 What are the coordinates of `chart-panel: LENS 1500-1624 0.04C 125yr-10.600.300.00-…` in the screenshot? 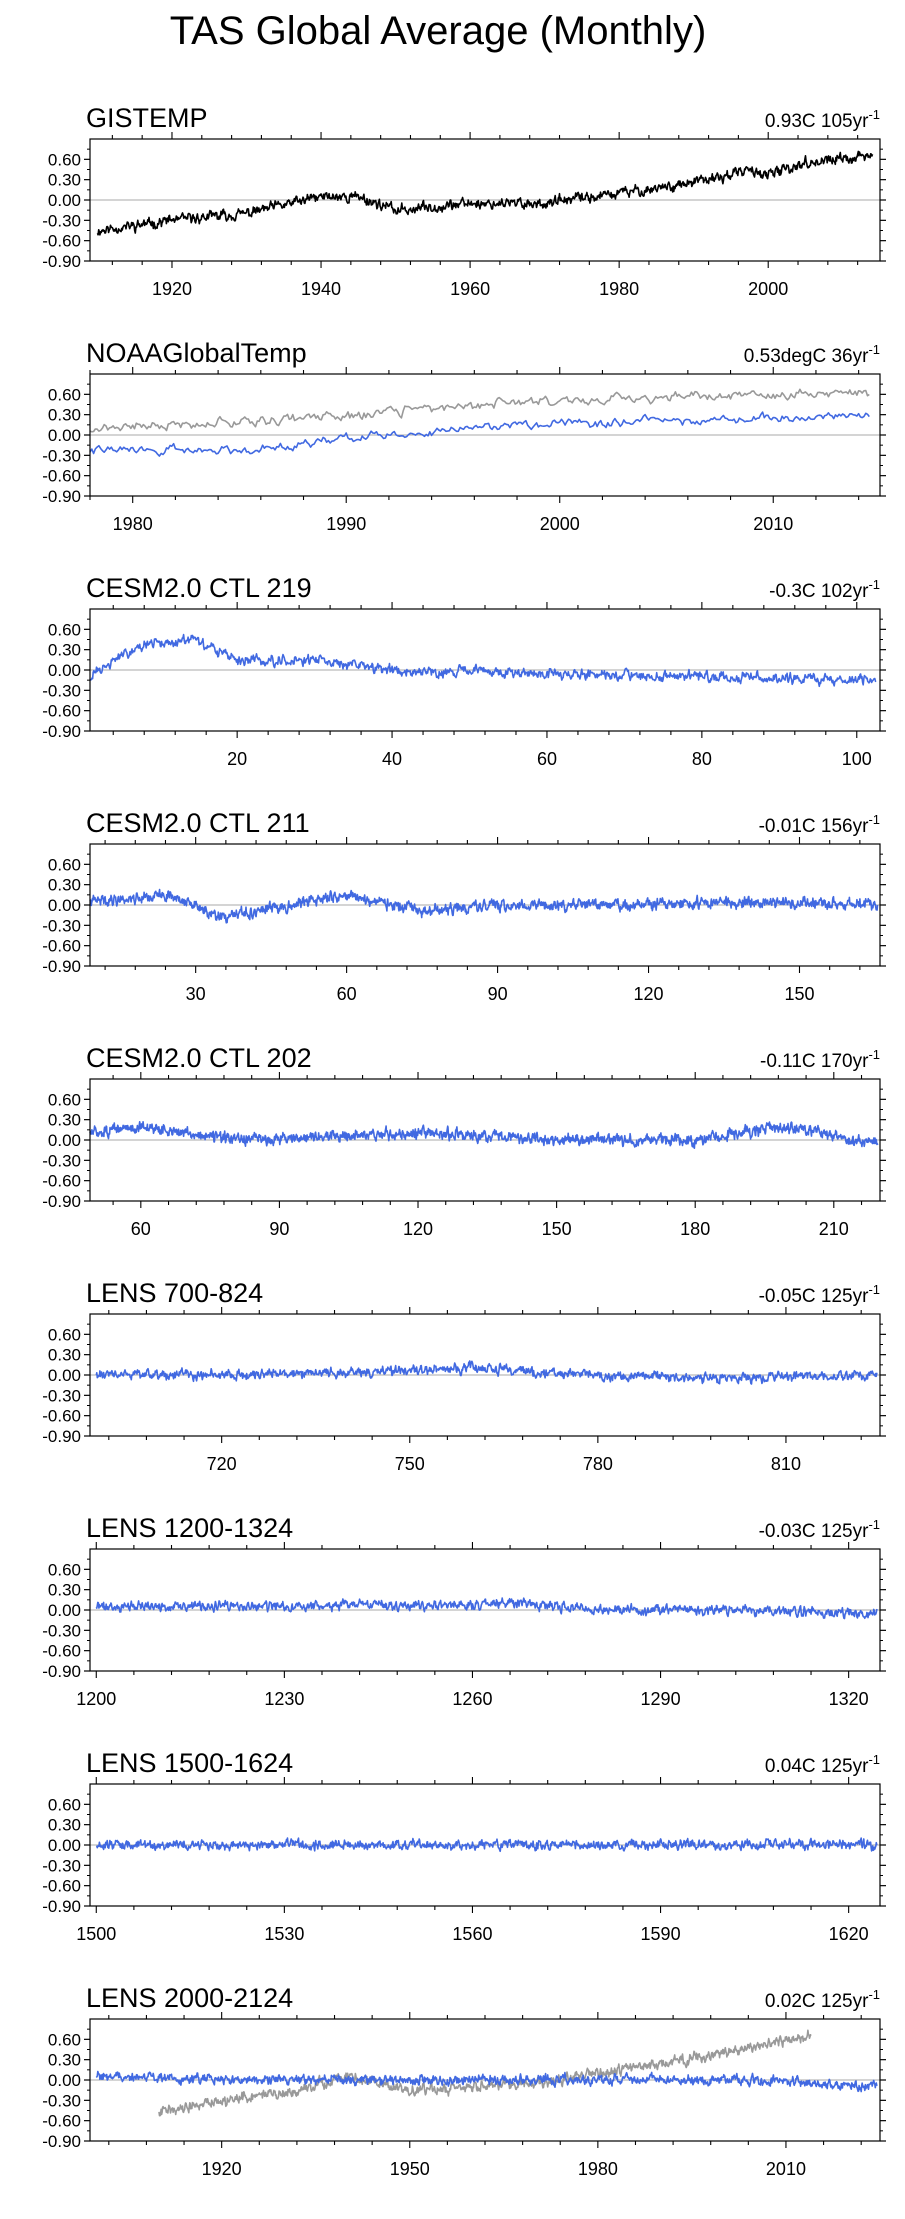 It's located at (464, 1846).